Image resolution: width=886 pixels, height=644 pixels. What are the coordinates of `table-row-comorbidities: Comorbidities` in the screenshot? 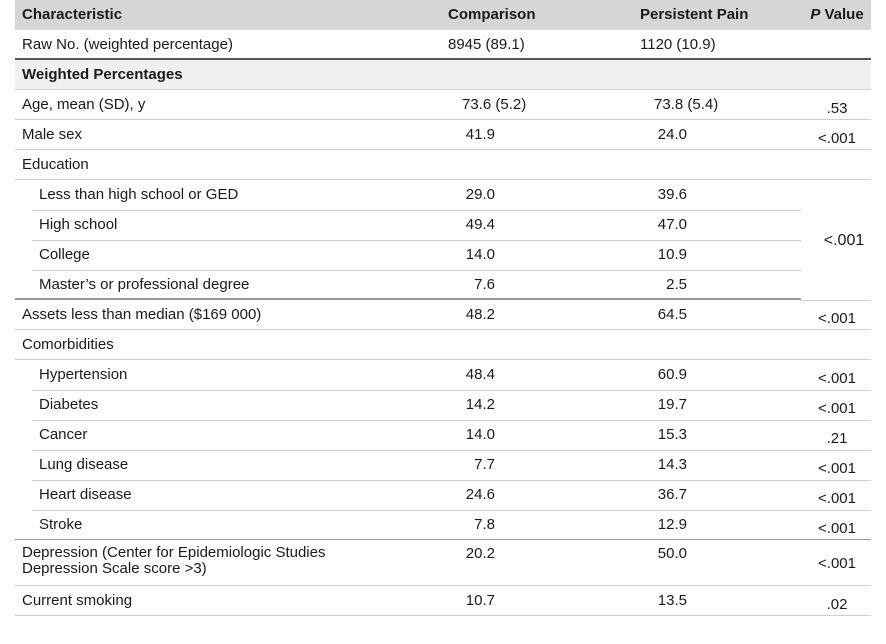 It's located at (443, 345).